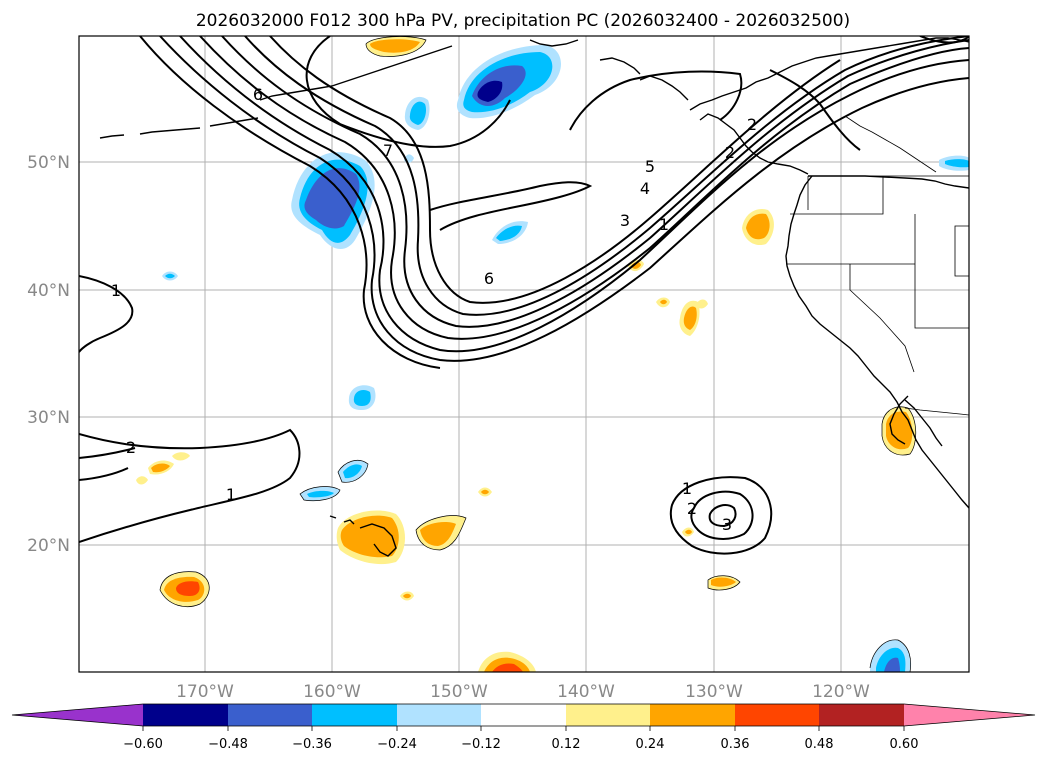 This screenshot has height=765, width=1047. Describe the element at coordinates (77, 715) in the screenshot. I see `colorbar-under-extension` at that location.